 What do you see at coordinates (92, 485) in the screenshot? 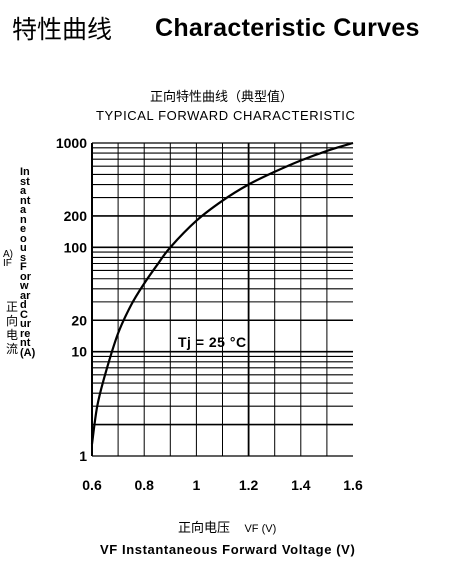
I see `x-tick-label: 0.6` at bounding box center [92, 485].